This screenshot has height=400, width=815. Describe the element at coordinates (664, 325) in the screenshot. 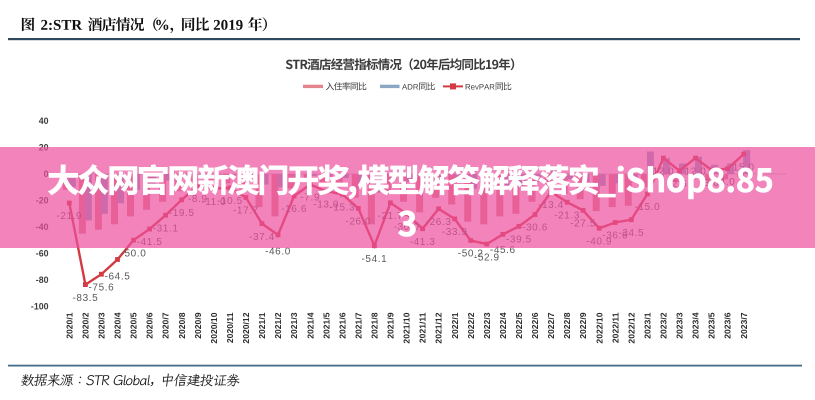

I see `svg-text: 2023/2` at that location.